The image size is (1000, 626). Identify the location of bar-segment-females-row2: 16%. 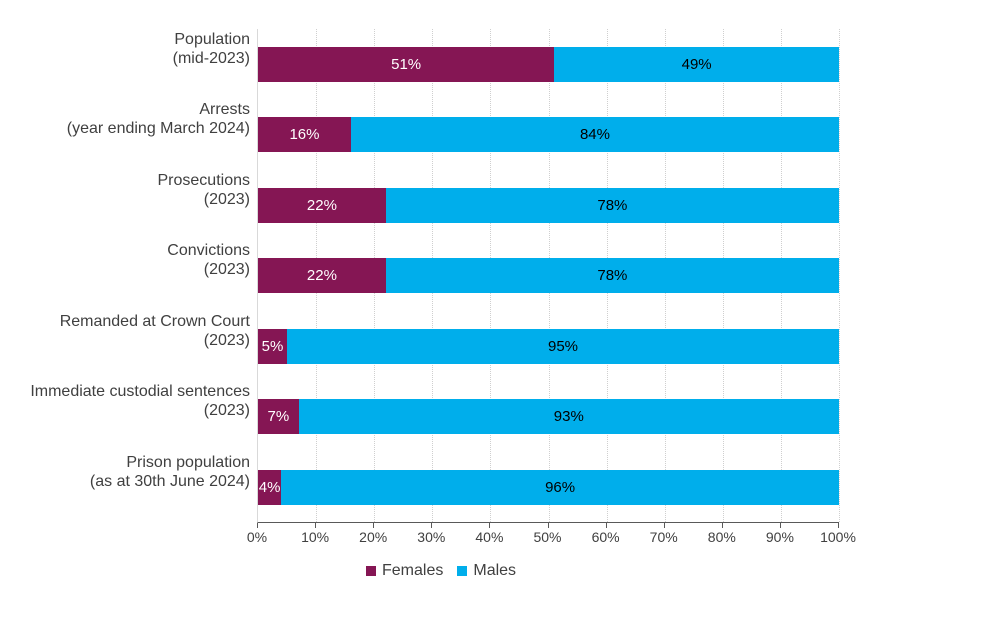
(304, 135).